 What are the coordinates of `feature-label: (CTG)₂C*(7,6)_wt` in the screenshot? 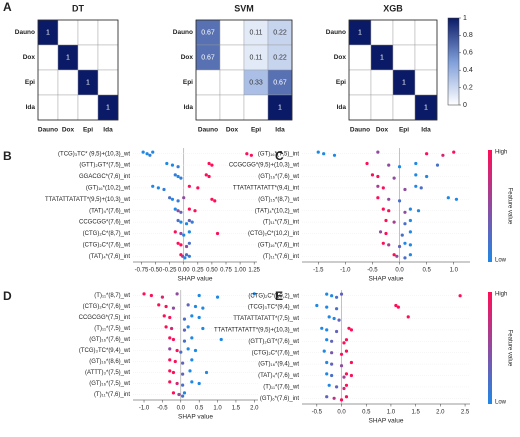 It's located at (107, 307).